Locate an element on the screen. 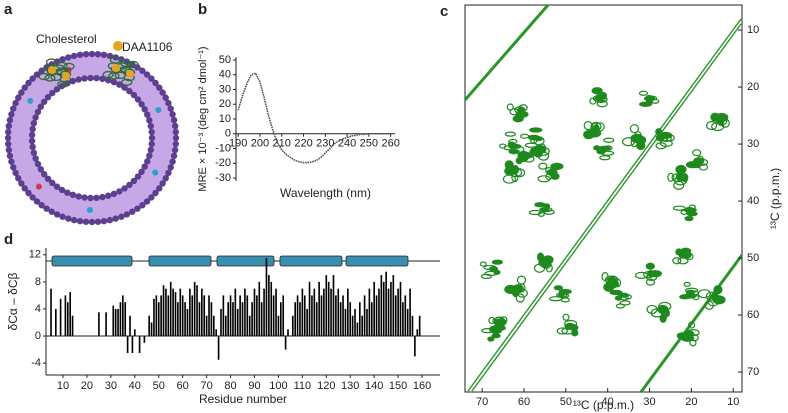  x-tick-label: 110 is located at coordinates (303, 386).